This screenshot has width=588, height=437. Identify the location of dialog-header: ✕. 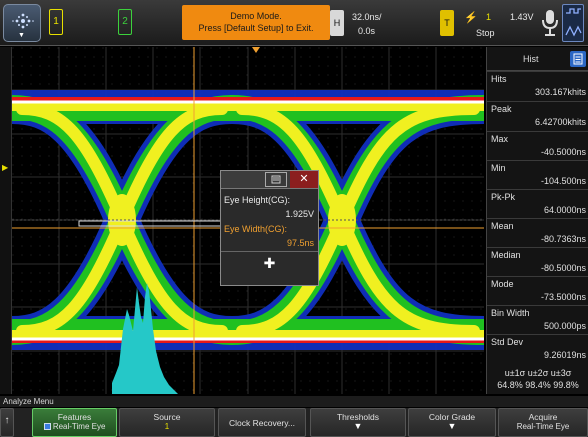
(269, 180).